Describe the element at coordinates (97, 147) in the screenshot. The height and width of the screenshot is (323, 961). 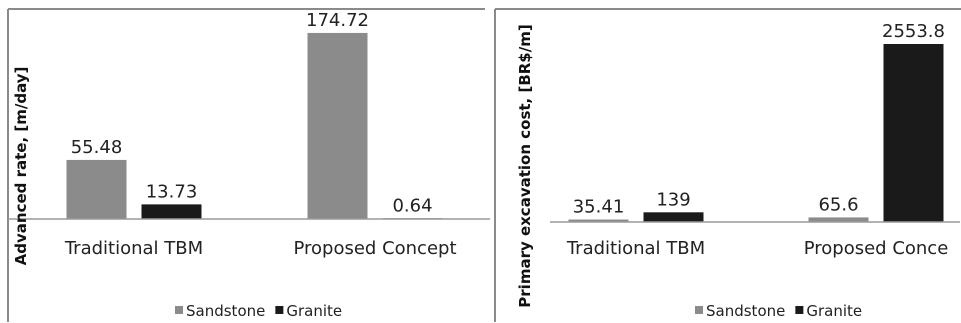
I see `data-label-sandstone-1: 55.48` at that location.